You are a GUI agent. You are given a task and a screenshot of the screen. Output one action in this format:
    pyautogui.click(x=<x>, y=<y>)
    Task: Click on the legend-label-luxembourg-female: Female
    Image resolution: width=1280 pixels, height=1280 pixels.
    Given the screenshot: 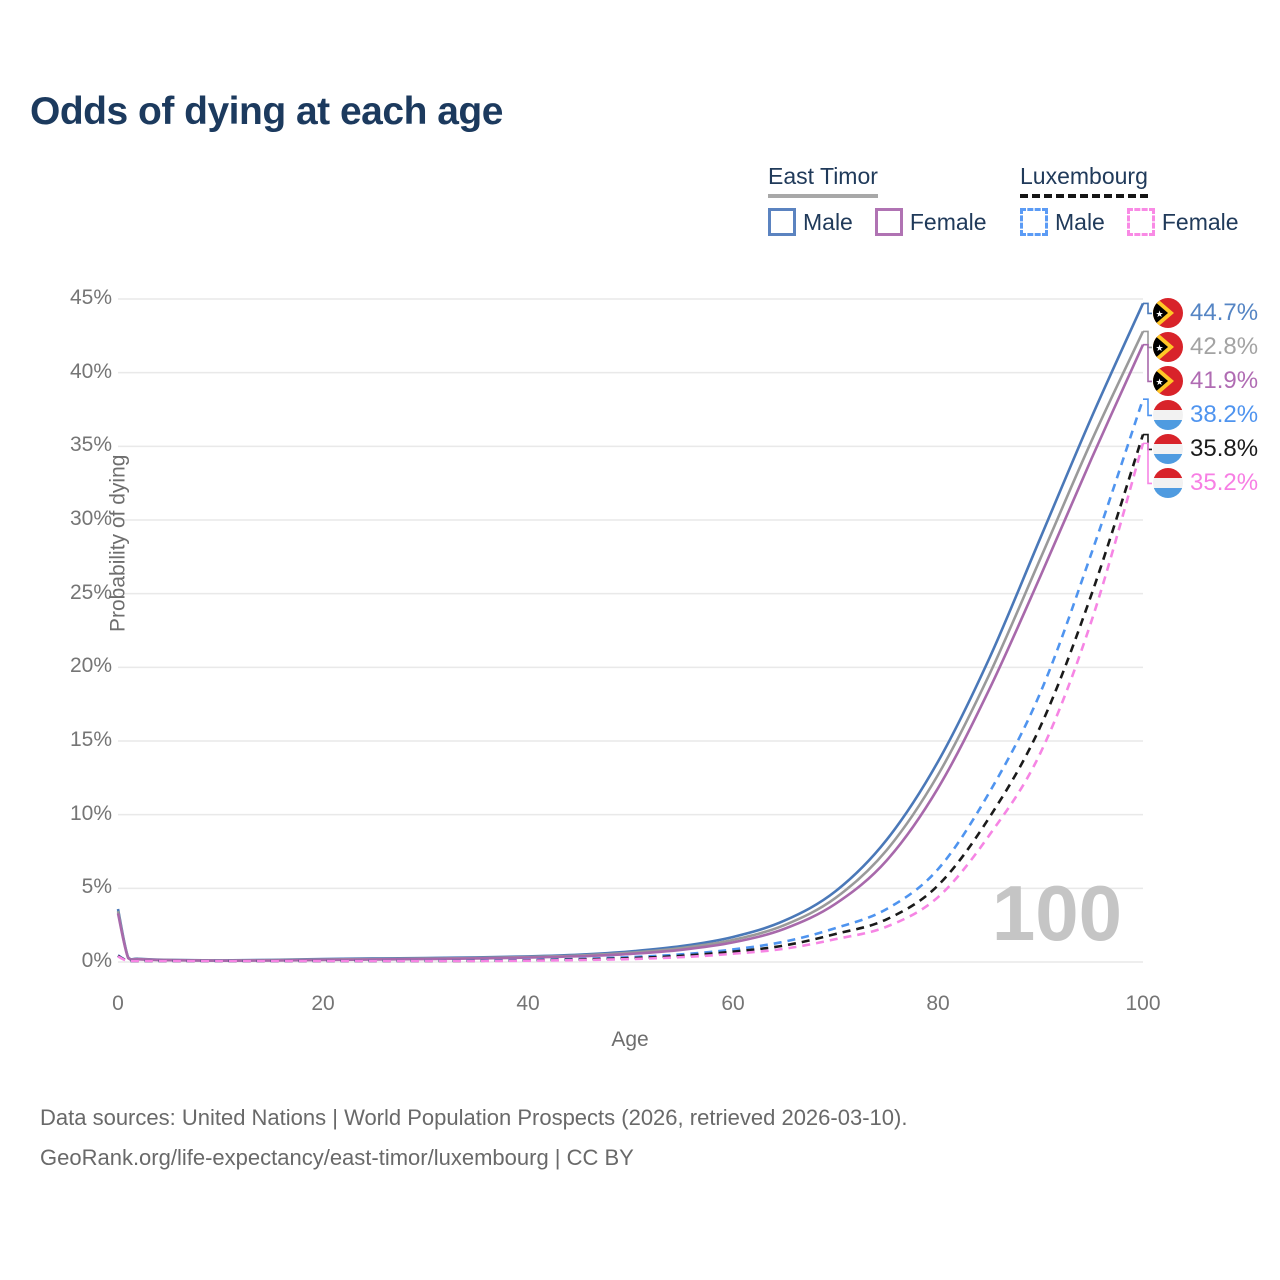 What is the action you would take?
    pyautogui.click(x=1200, y=221)
    